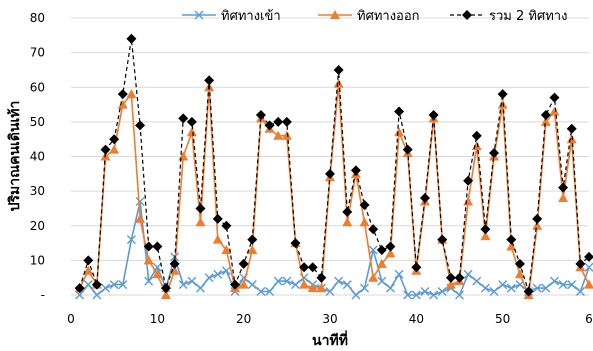  Describe the element at coordinates (508, 16) in the screenshot. I see `legend-item: รวม 2 ทิศทาง` at that location.